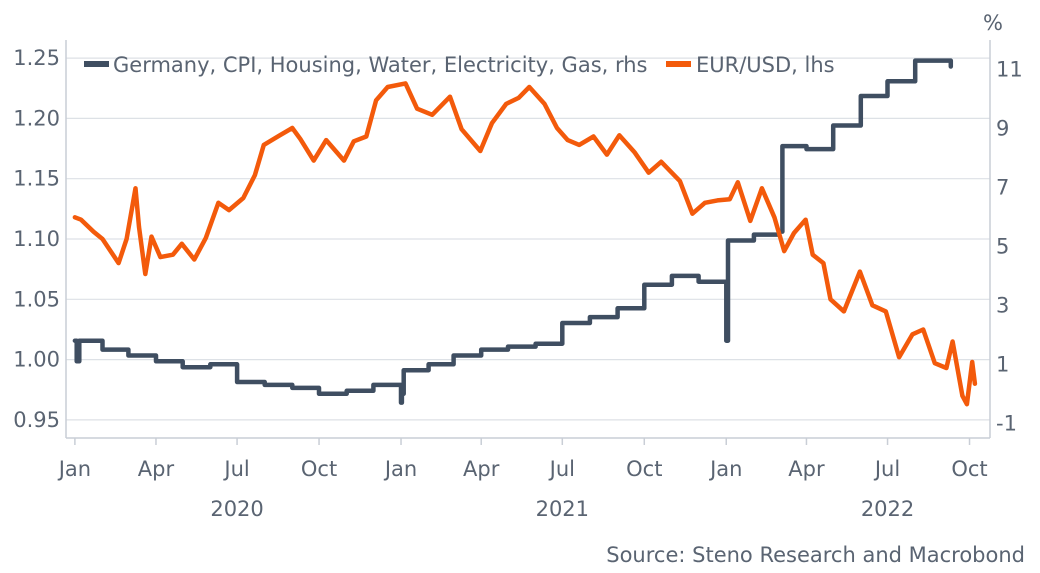 The image size is (1040, 573). I want to click on left-tick-label: 1.15, so click(36, 179).